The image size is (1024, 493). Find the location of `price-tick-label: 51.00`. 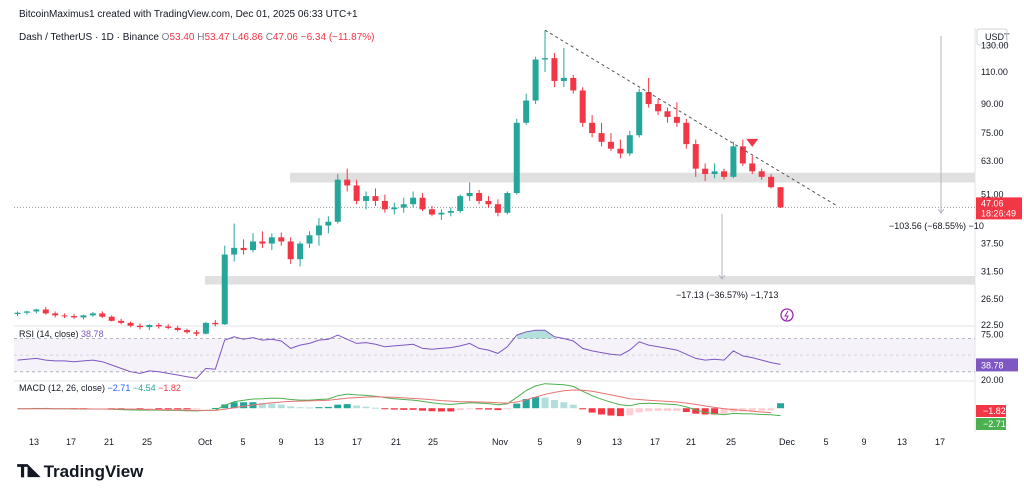

price-tick-label: 51.00 is located at coordinates (992, 195).